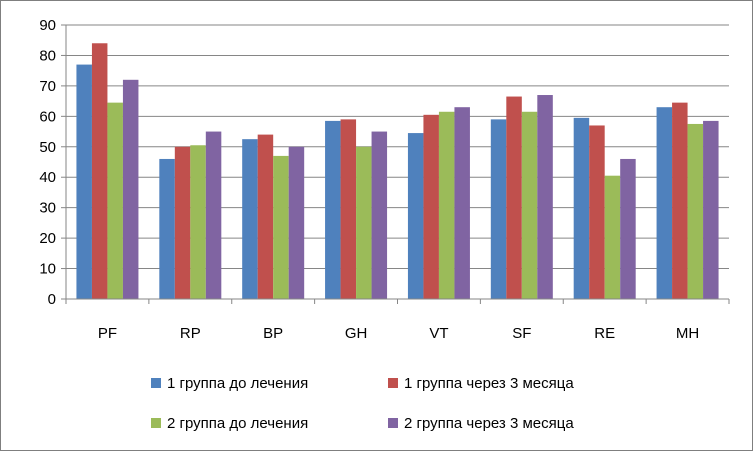 The width and height of the screenshot is (753, 451). Describe the element at coordinates (356, 333) in the screenshot. I see `x-tick-label: GH` at that location.